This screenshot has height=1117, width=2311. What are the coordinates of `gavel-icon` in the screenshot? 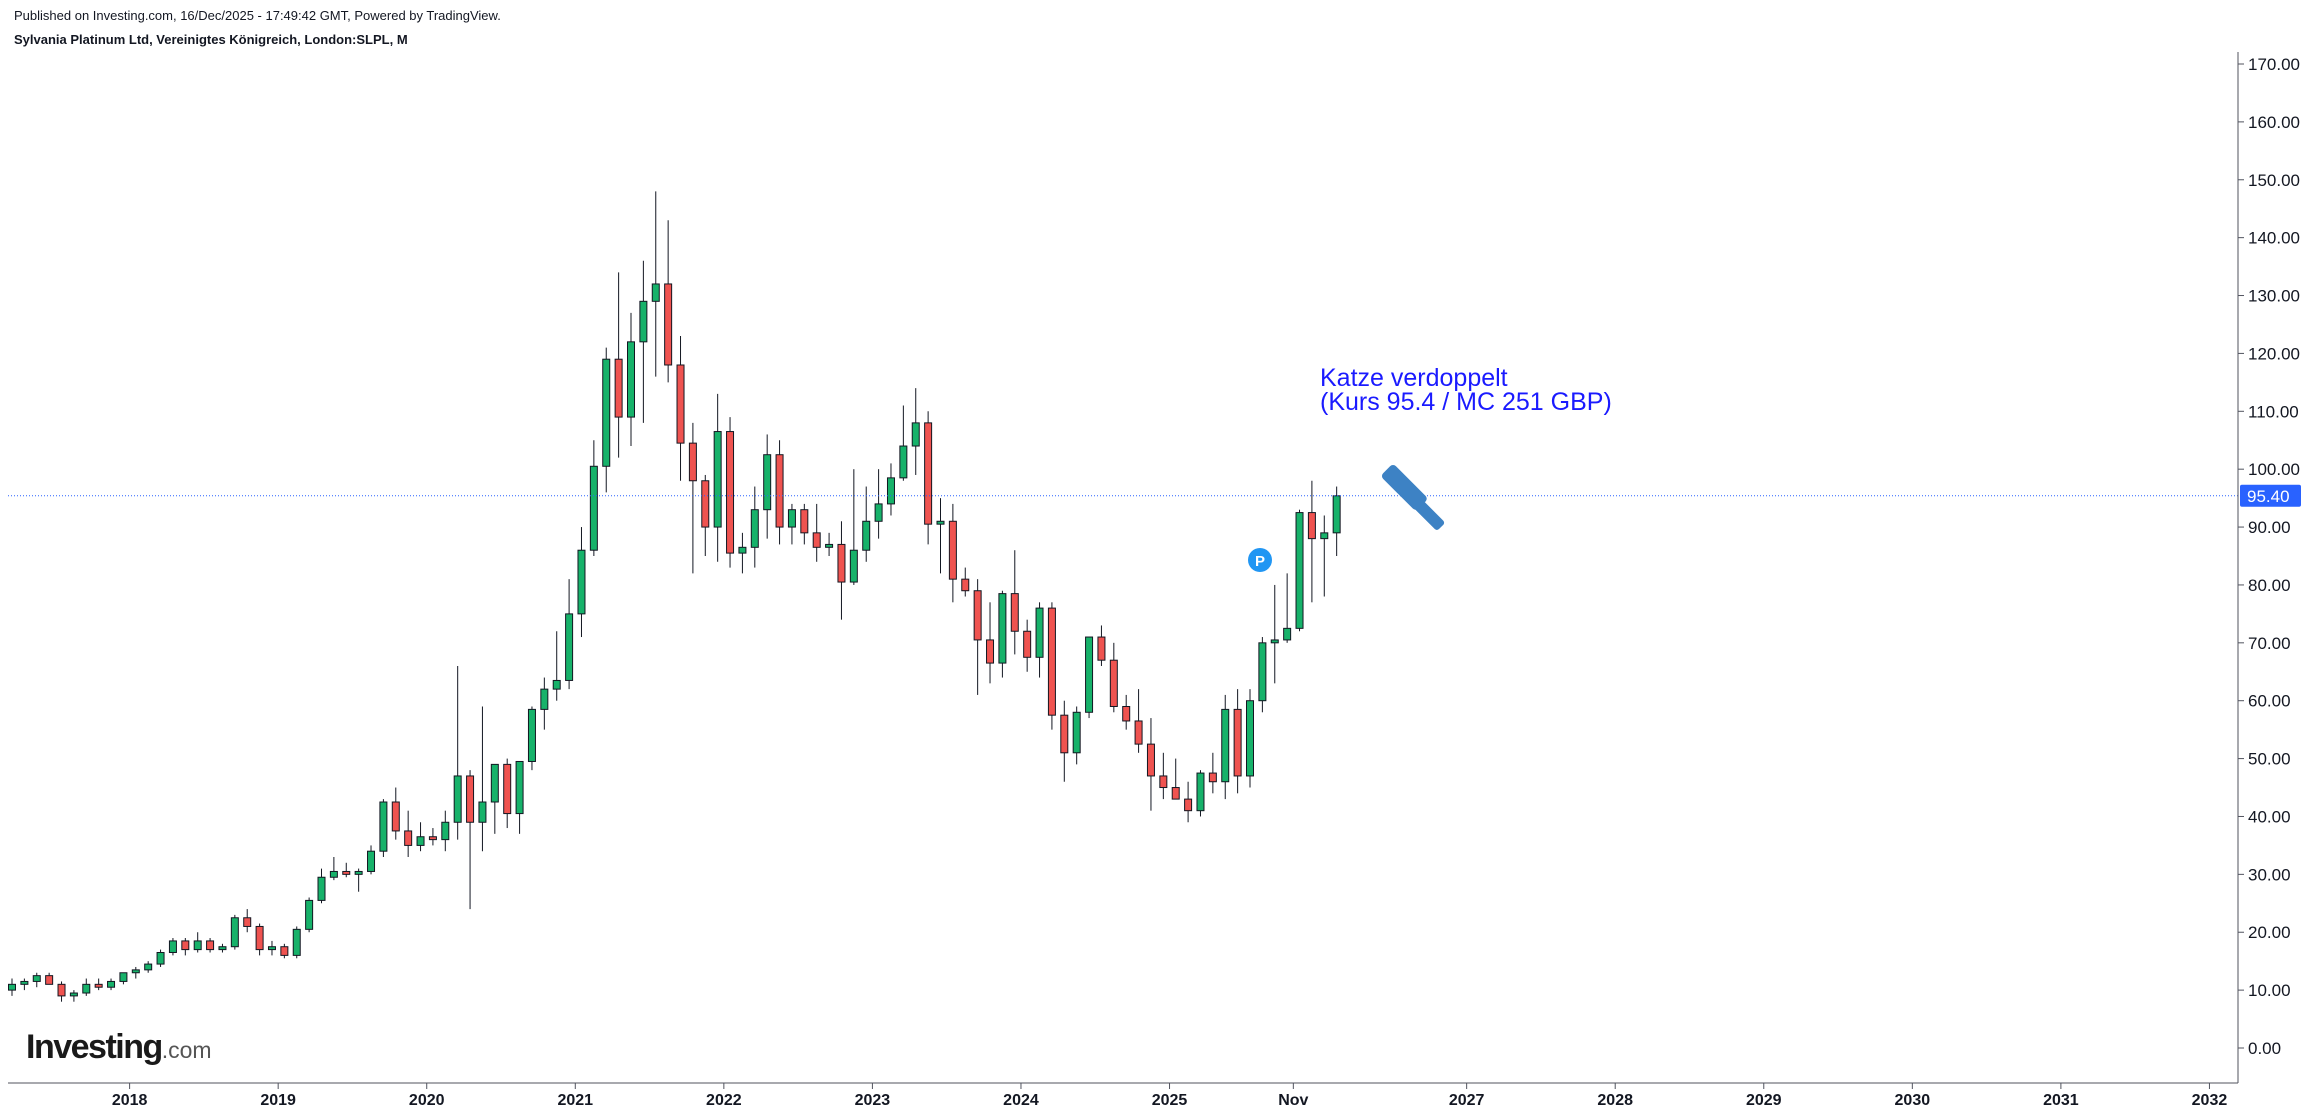 It's located at (1414, 497).